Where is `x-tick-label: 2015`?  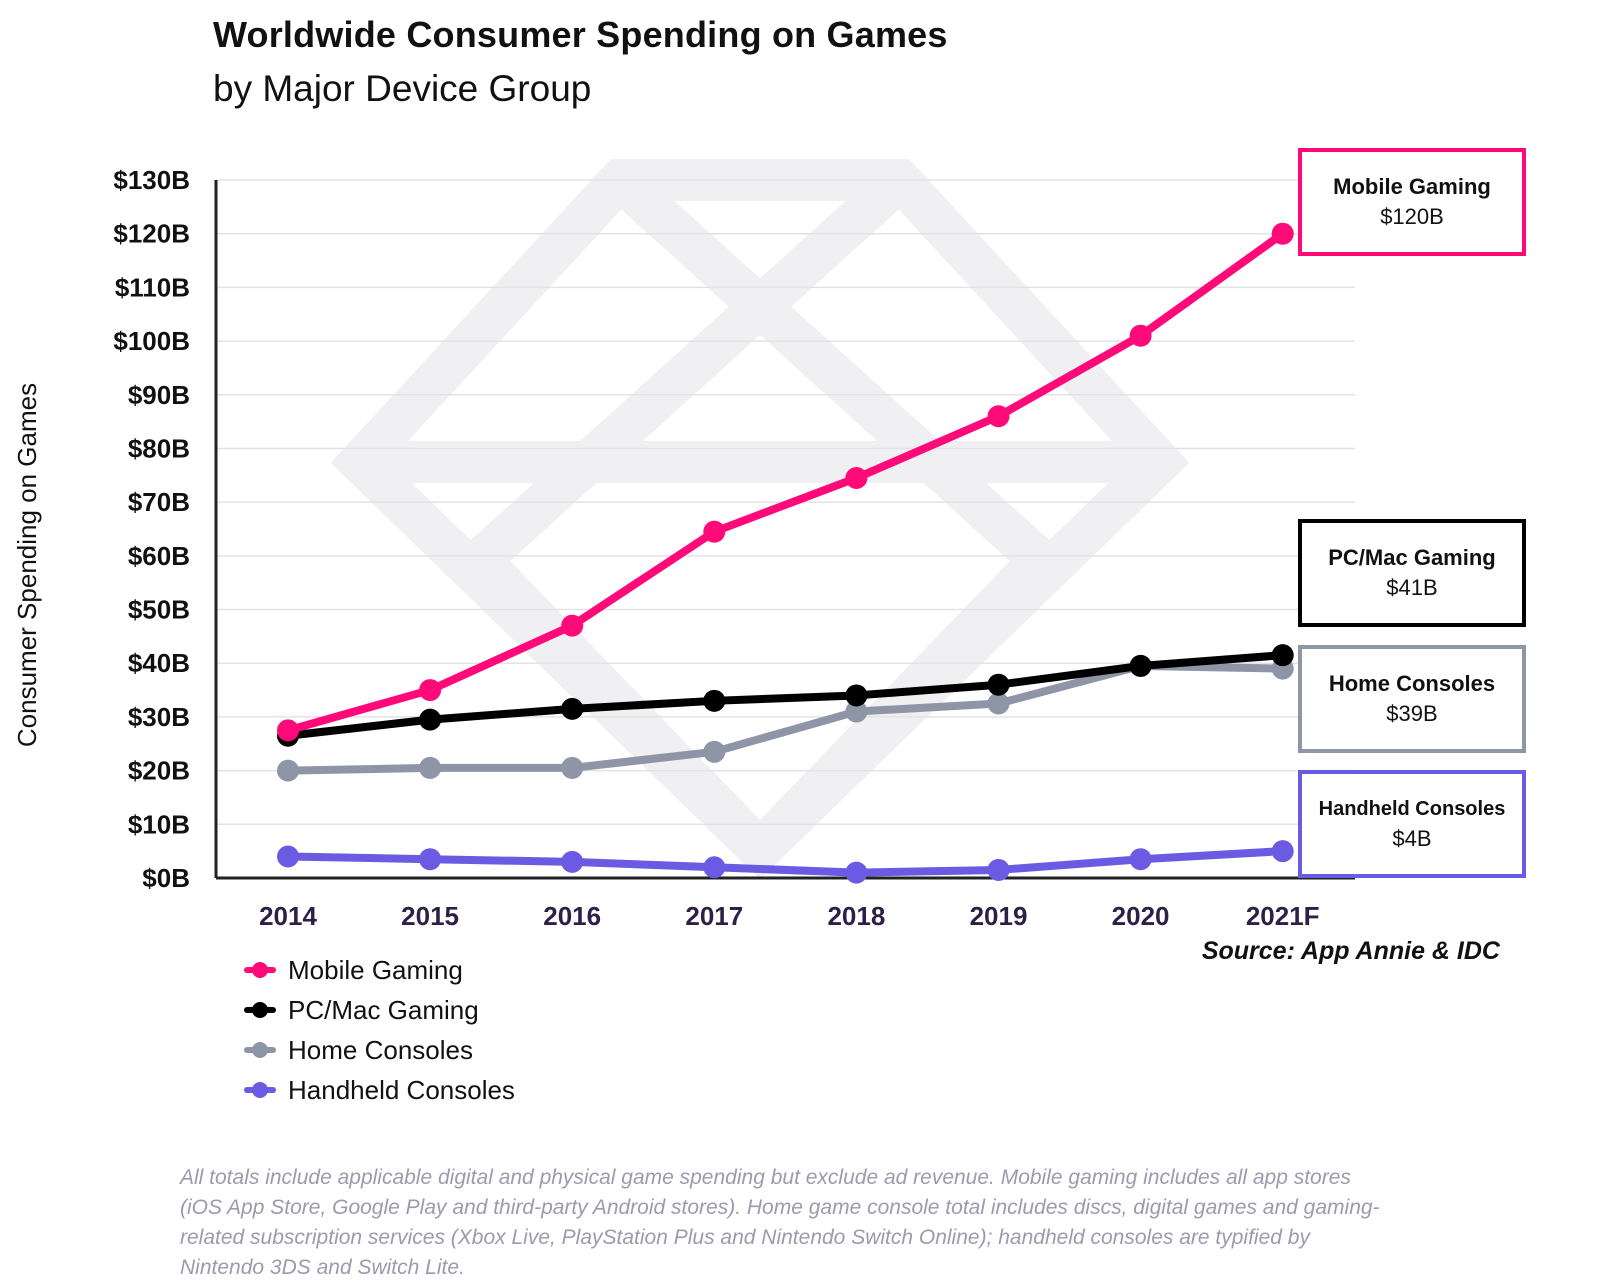
x-tick-label: 2015 is located at coordinates (430, 916).